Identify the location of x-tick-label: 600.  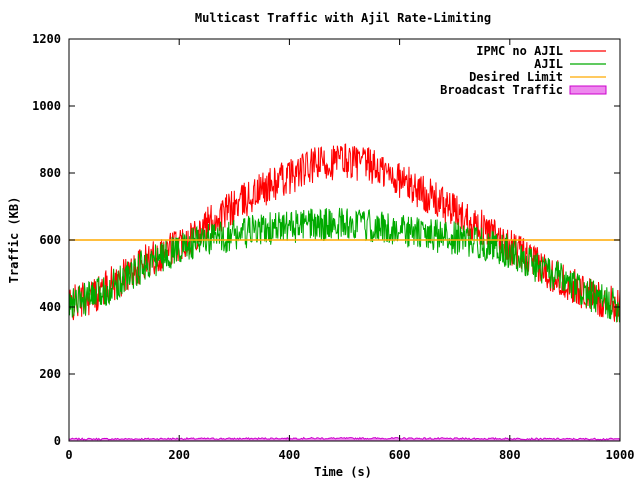
(400, 455).